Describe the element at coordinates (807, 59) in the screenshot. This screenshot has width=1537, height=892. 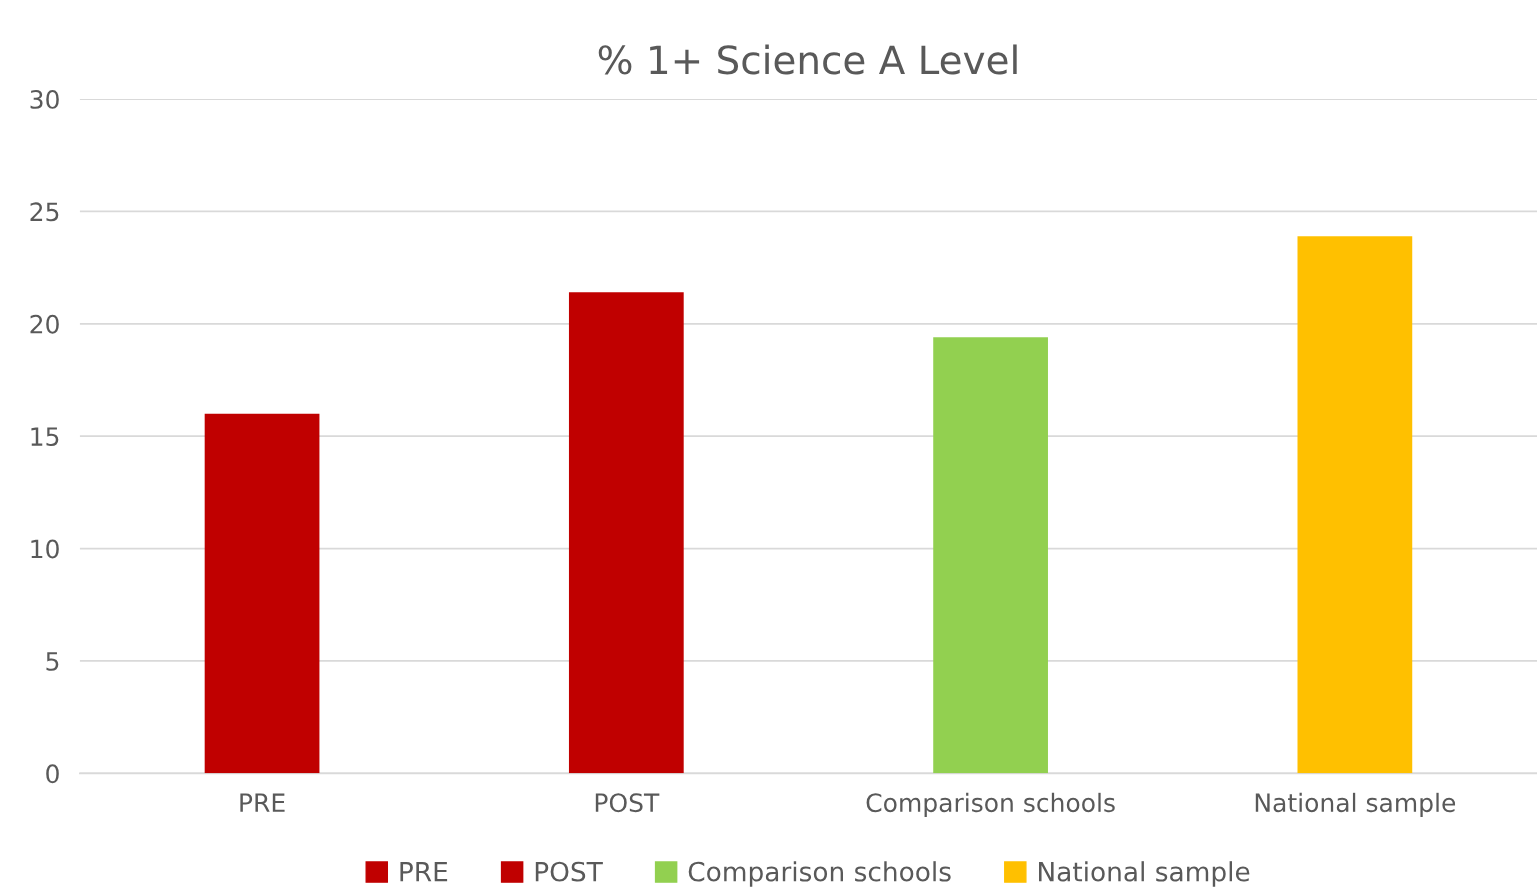
I see `chart-title: % 1+ Science A Level` at that location.